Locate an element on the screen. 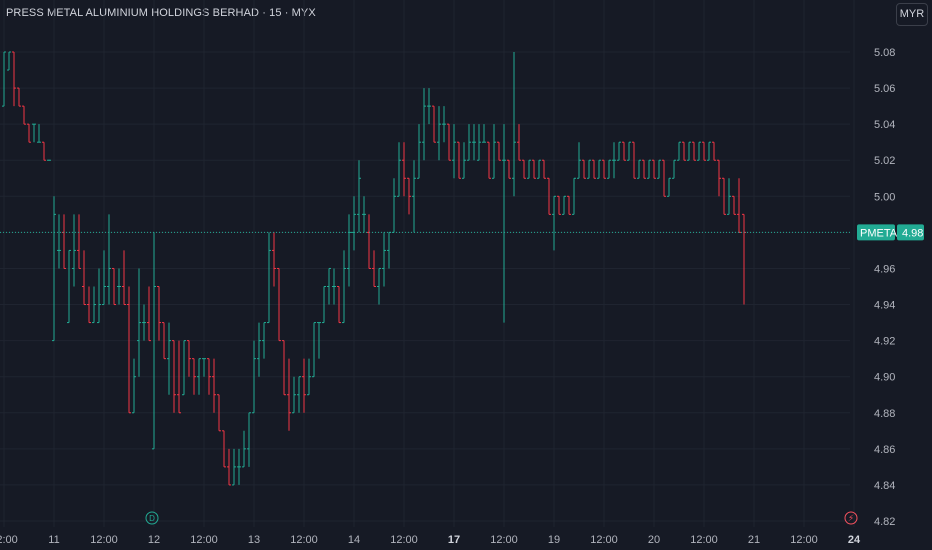 Image resolution: width=932 pixels, height=550 pixels. x-tick-label: 13 is located at coordinates (254, 540).